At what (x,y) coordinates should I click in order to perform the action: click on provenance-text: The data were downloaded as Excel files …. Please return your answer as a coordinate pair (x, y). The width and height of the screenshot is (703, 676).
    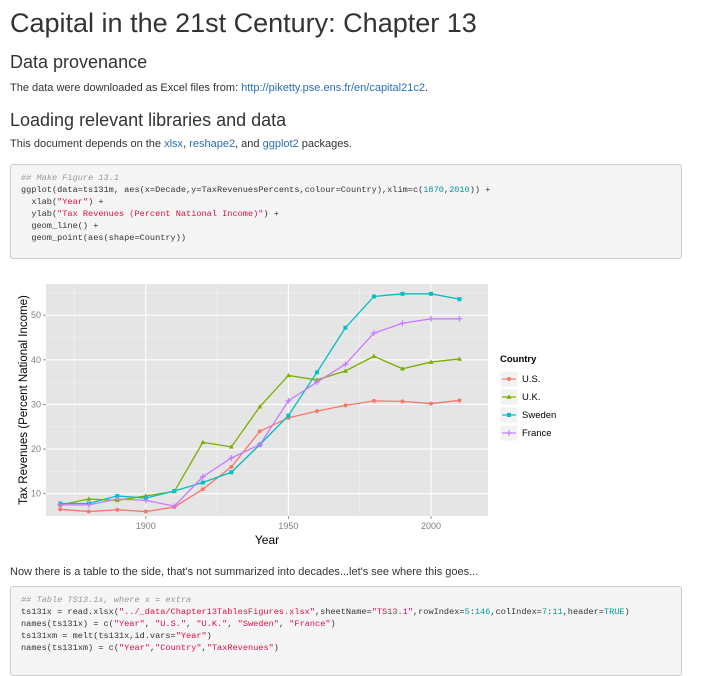
    Looking at the image, I should click on (219, 88).